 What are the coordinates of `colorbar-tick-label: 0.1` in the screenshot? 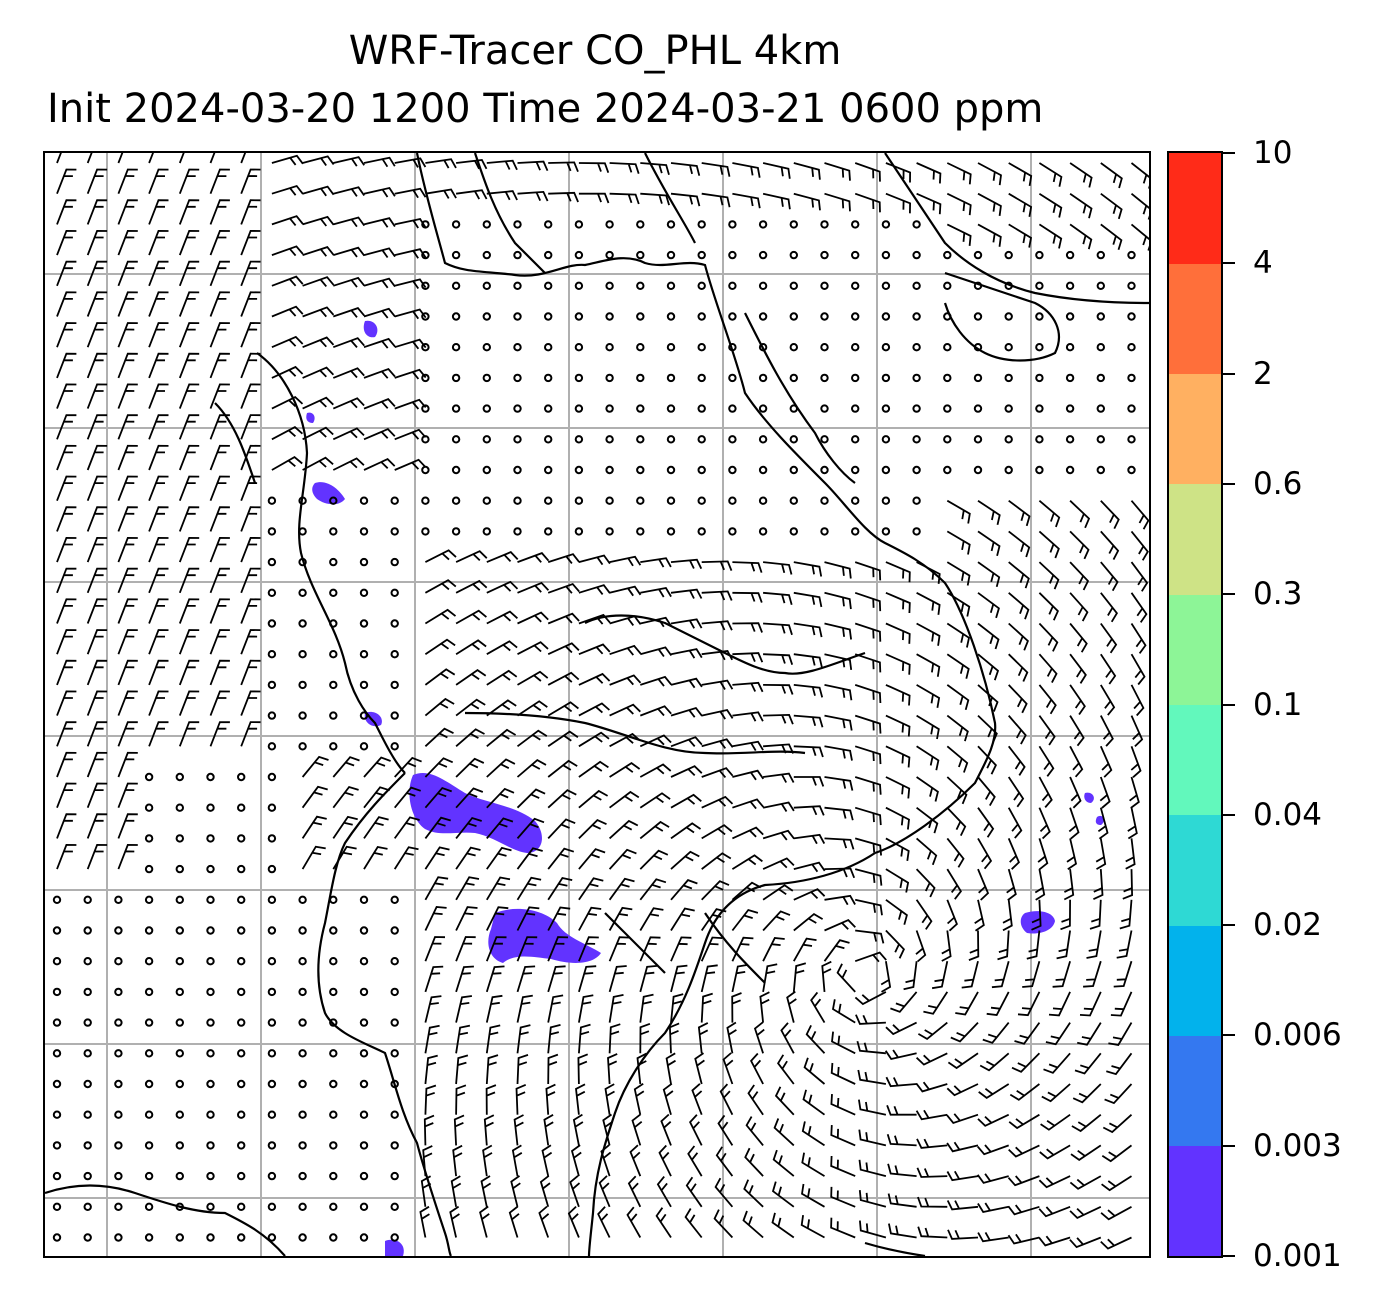 It's located at (1278, 704).